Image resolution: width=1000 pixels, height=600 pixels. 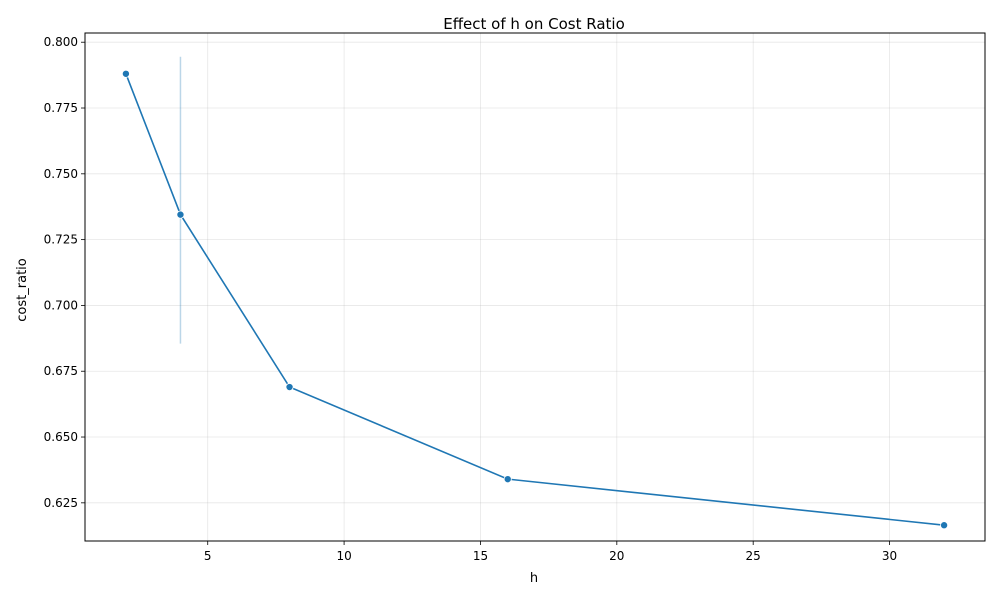 I want to click on chart-title: Effect of h on Cost Ratio, so click(x=534, y=24).